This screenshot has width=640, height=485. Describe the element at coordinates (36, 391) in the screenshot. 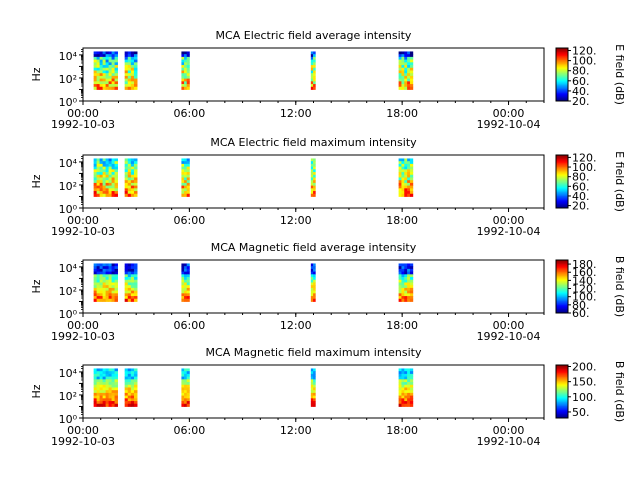

I see `y-axis-label: Hz` at that location.